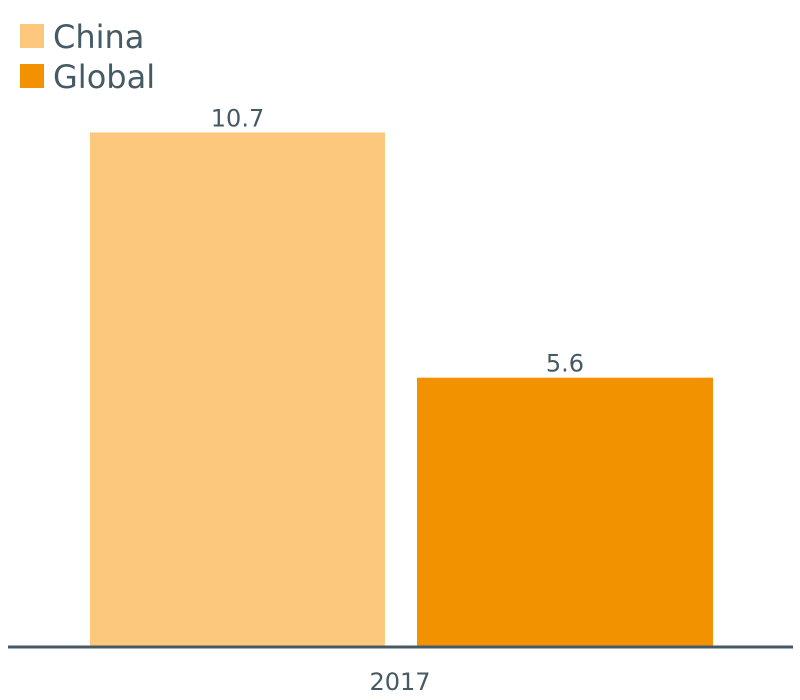  What do you see at coordinates (565, 364) in the screenshot?
I see `value-label-global: 5.6` at bounding box center [565, 364].